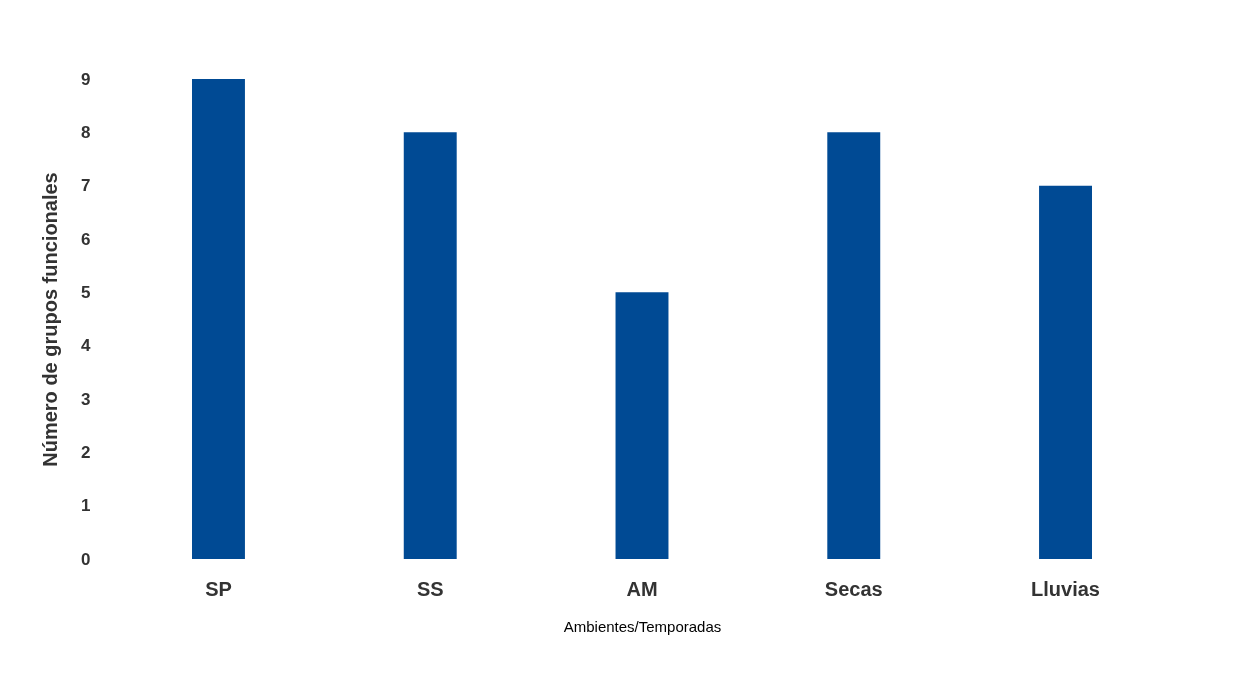  I want to click on y-tick-label: 8, so click(86, 132).